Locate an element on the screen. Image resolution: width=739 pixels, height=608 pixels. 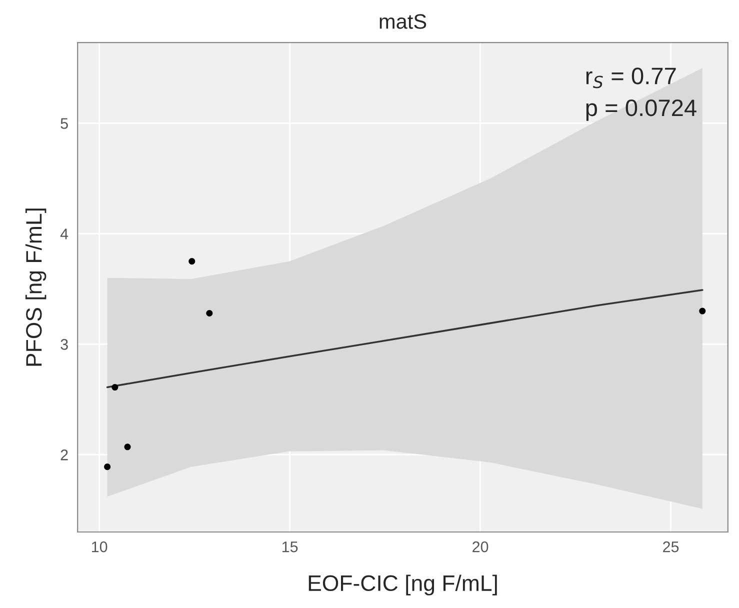
x-axis-title: EOF-CIC [ng F/mL] is located at coordinates (402, 585).